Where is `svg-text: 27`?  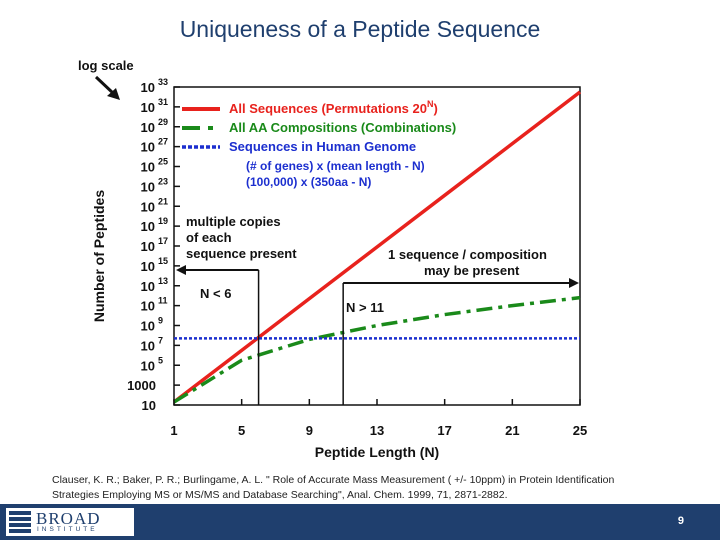
svg-text: 27 is located at coordinates (163, 142).